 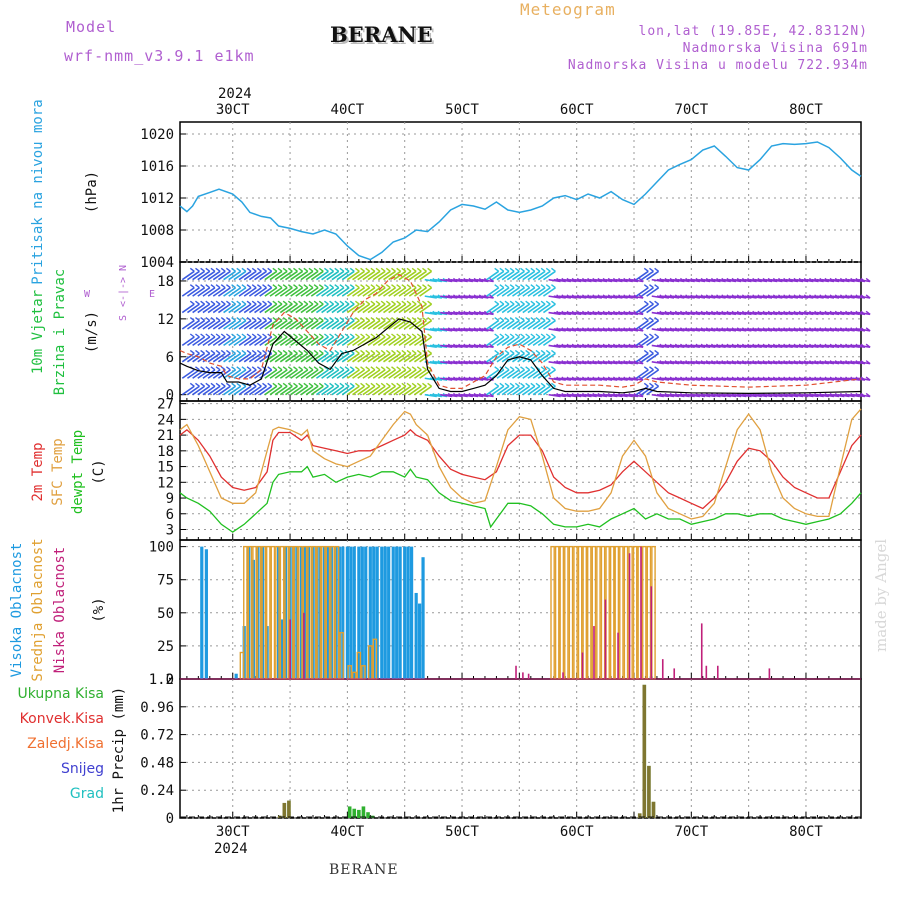 What do you see at coordinates (289, 809) in the screenshot?
I see `precip-convective-bar` at bounding box center [289, 809].